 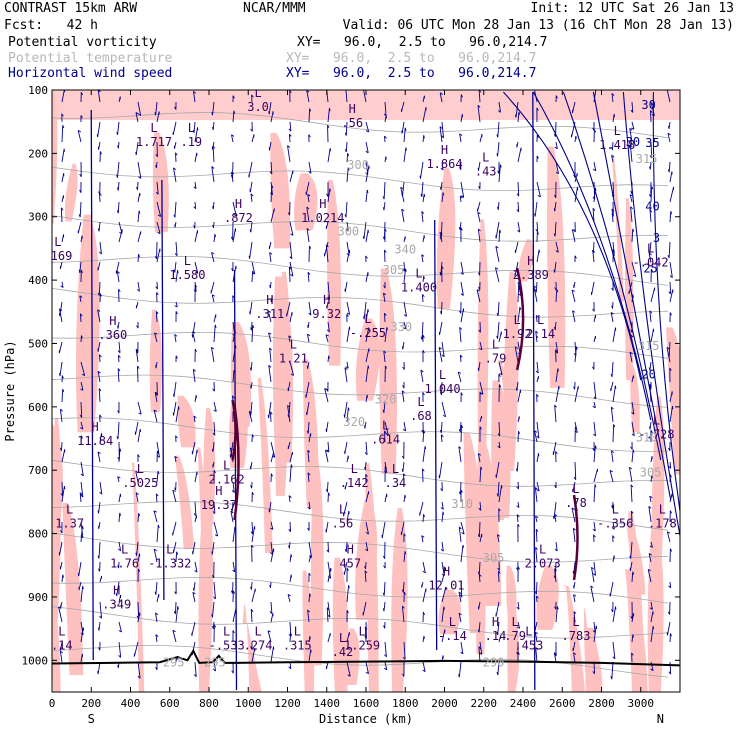 What do you see at coordinates (219, 505) in the screenshot?
I see `pv-extremum-value: 19.37` at bounding box center [219, 505].